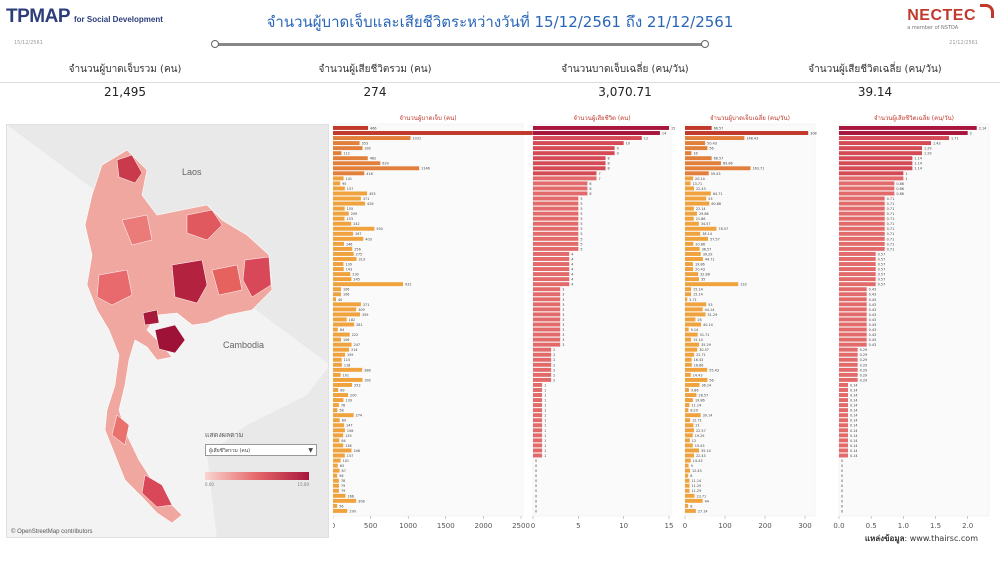 The width and height of the screenshot is (1000, 563). Describe the element at coordinates (554, 365) in the screenshot. I see `bar-value-label: 2` at that location.